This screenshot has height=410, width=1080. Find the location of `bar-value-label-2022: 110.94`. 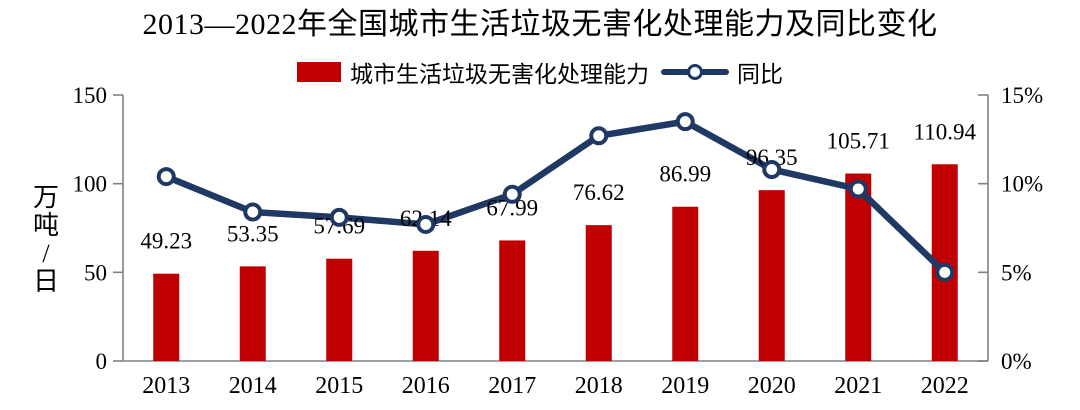

bar-value-label-2022: 110.94 is located at coordinates (945, 131).